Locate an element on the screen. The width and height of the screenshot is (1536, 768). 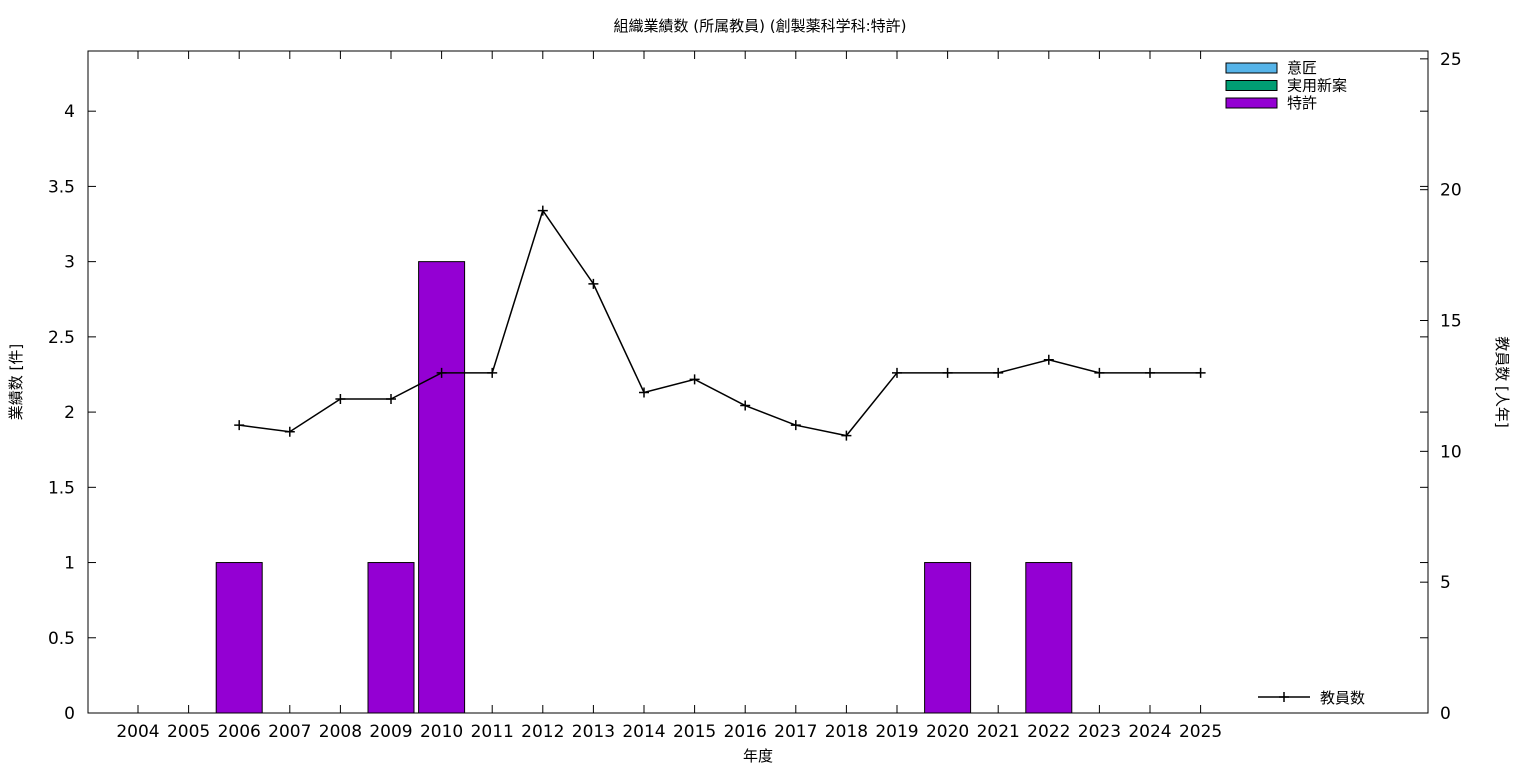
y-tick-label: 4 is located at coordinates (69, 112).